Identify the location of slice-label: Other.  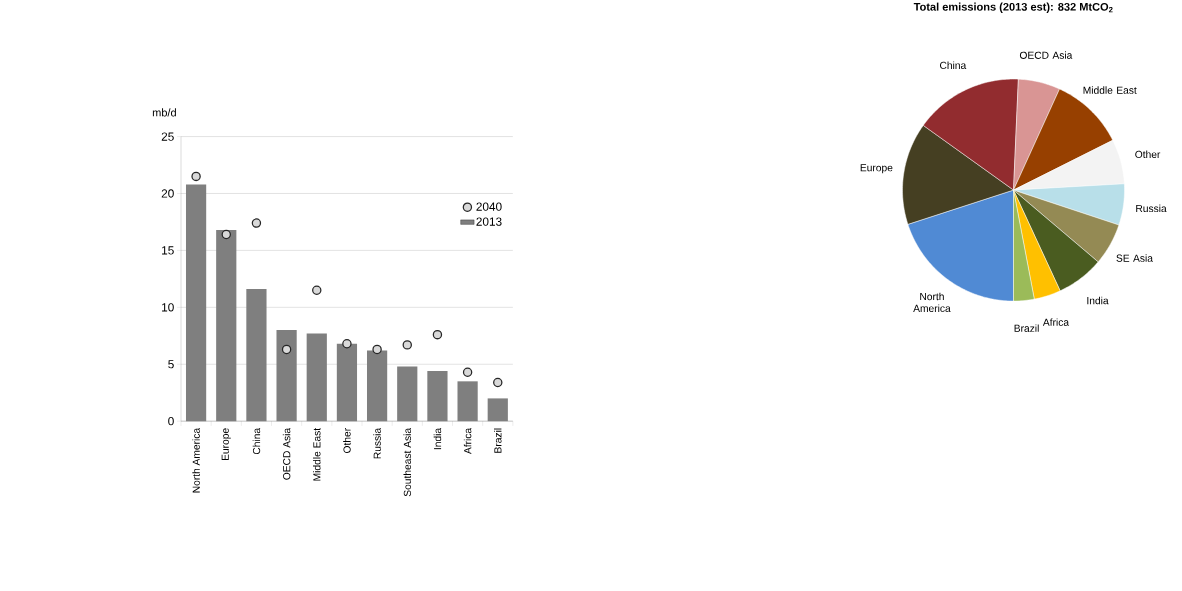
(1148, 154).